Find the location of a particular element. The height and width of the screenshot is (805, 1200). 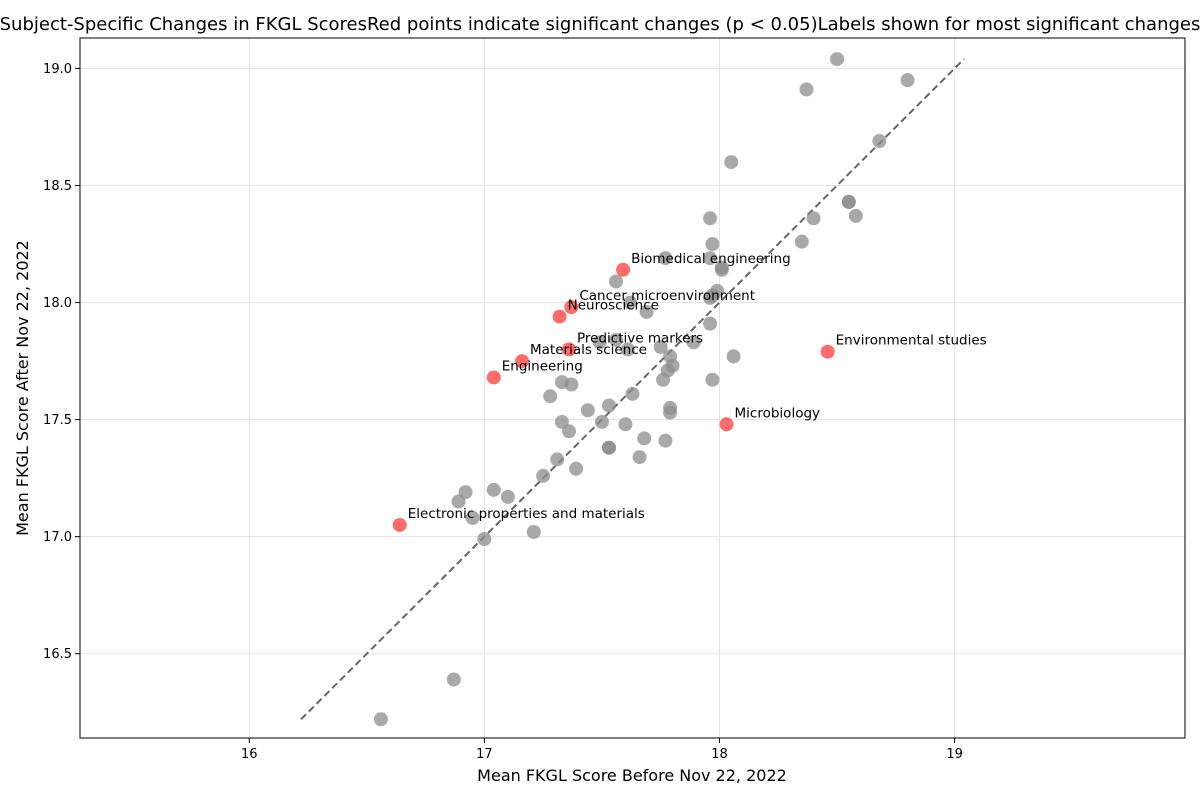

point-label: Predictive markers is located at coordinates (640, 338).